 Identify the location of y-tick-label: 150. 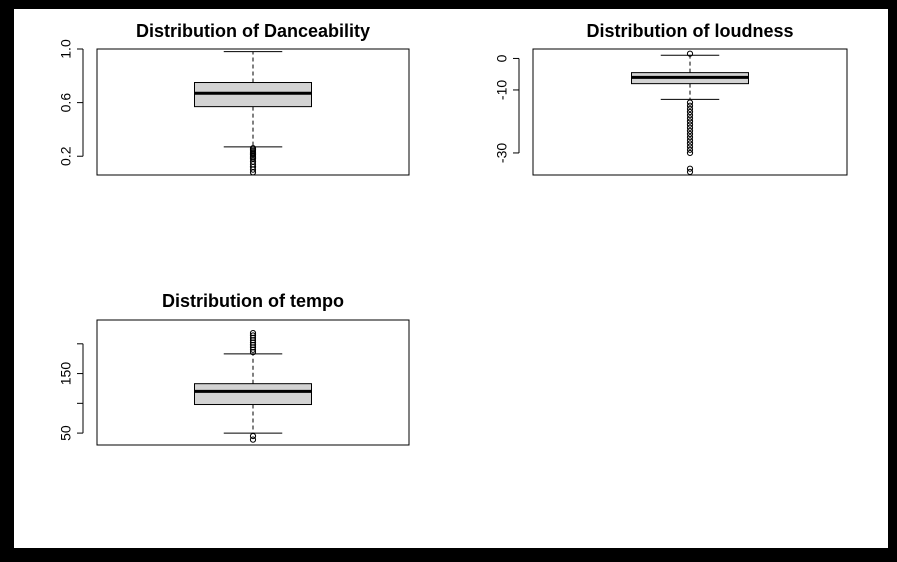
(66, 374).